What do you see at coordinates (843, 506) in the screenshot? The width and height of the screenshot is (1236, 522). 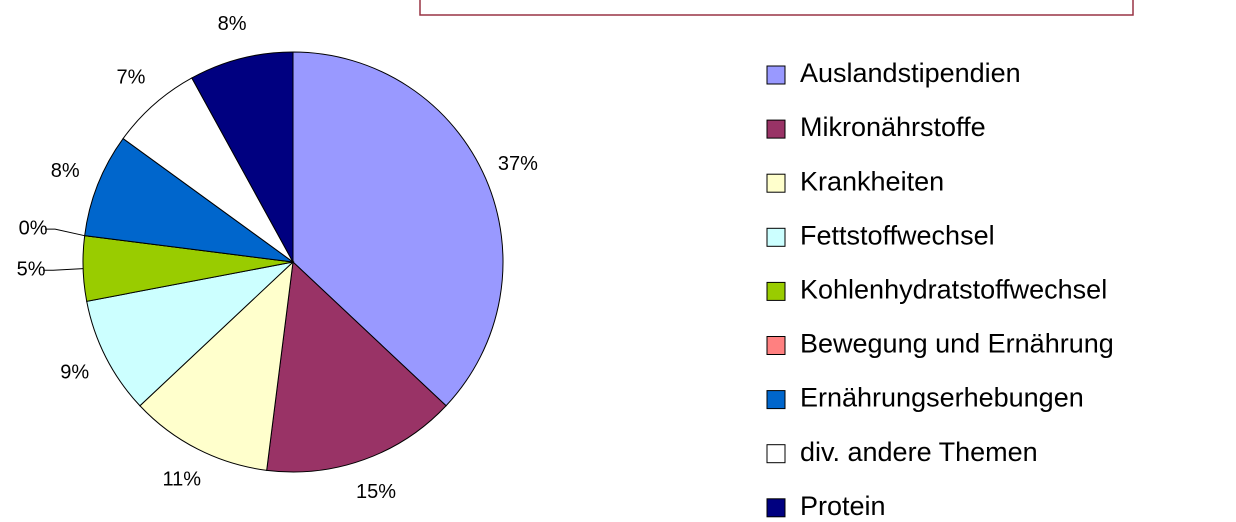 I see `legend-label: Protein` at bounding box center [843, 506].